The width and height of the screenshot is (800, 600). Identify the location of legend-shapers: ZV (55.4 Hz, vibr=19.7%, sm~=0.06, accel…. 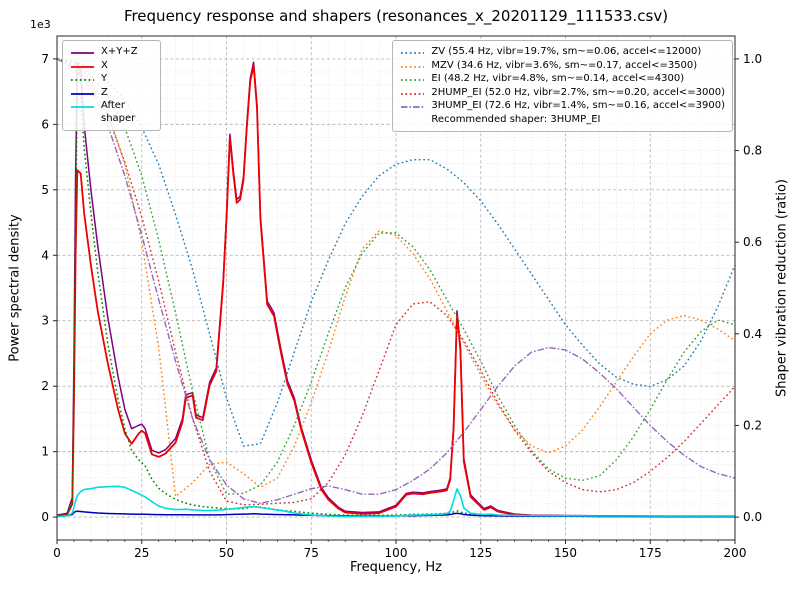
(562, 86).